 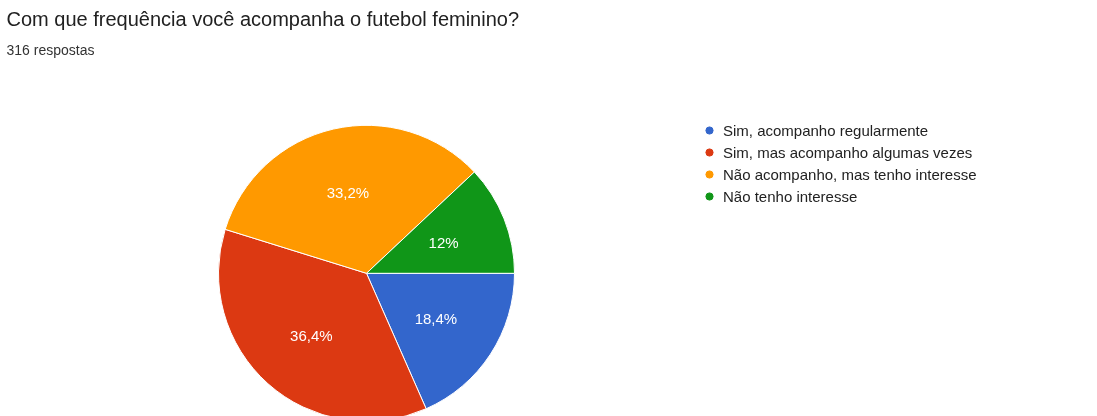 What do you see at coordinates (848, 152) in the screenshot?
I see `legend-label: Sim, mas acompanho algumas vezes` at bounding box center [848, 152].